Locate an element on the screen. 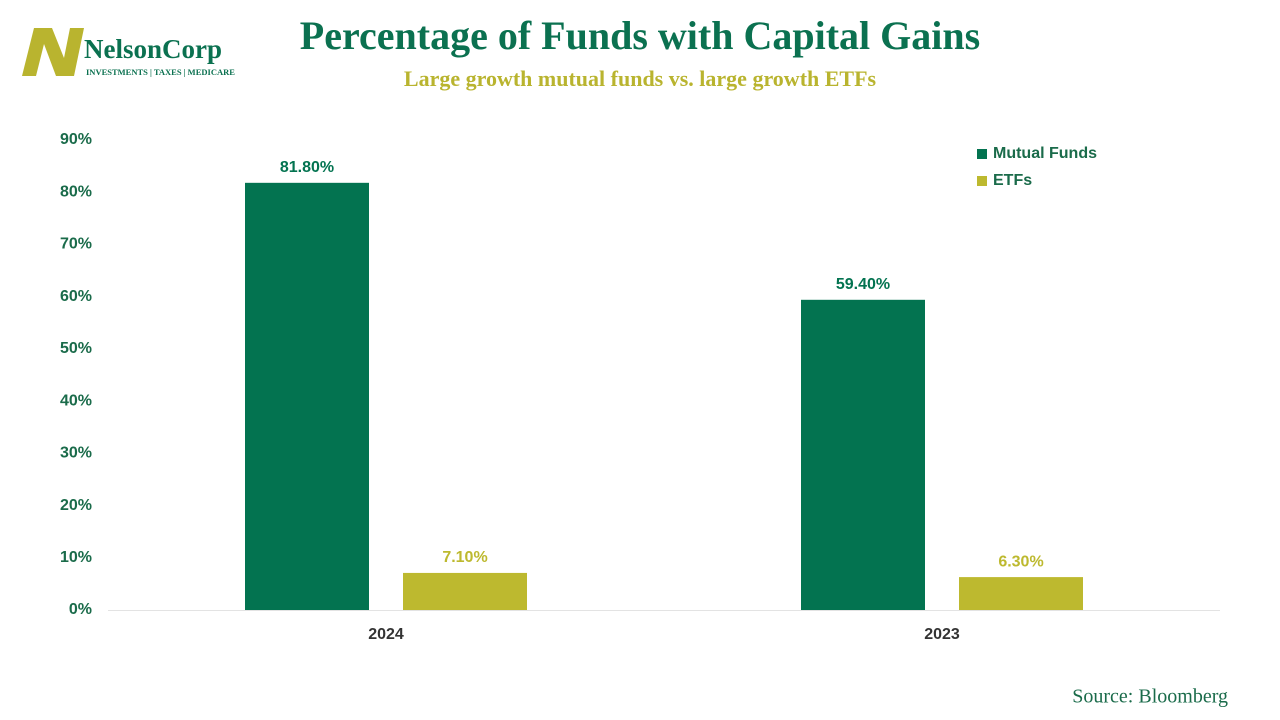 The height and width of the screenshot is (720, 1280). logo-name: NelsonCorp is located at coordinates (153, 49).